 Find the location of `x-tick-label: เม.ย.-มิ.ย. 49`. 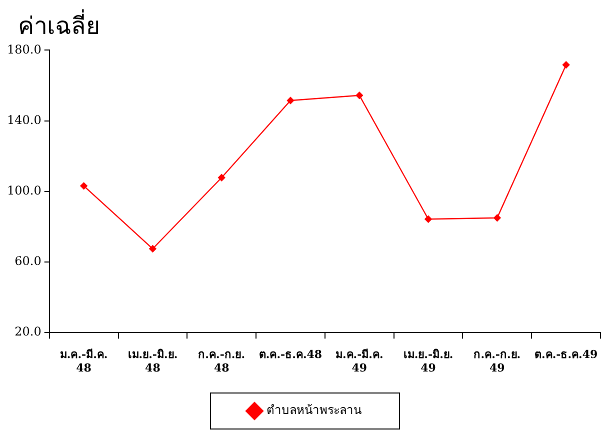

x-tick-label: เม.ย.-มิ.ย. 49 is located at coordinates (428, 361).